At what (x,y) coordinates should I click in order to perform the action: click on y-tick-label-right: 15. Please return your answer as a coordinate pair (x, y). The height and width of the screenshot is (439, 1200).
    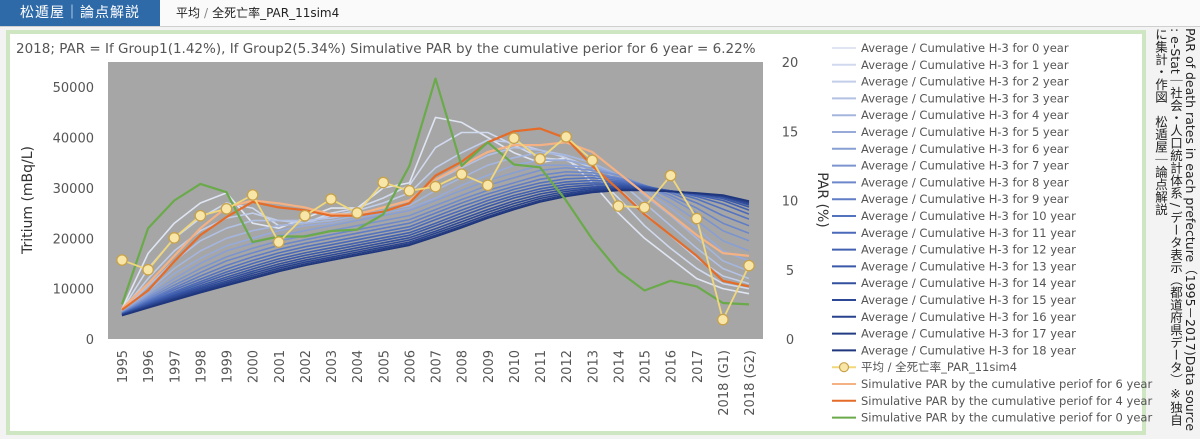
    Looking at the image, I should click on (790, 132).